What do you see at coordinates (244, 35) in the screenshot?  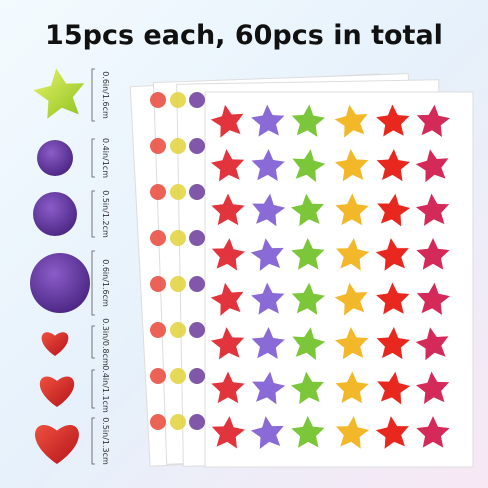 I see `title: 15pcs each, 60pcs in total` at bounding box center [244, 35].